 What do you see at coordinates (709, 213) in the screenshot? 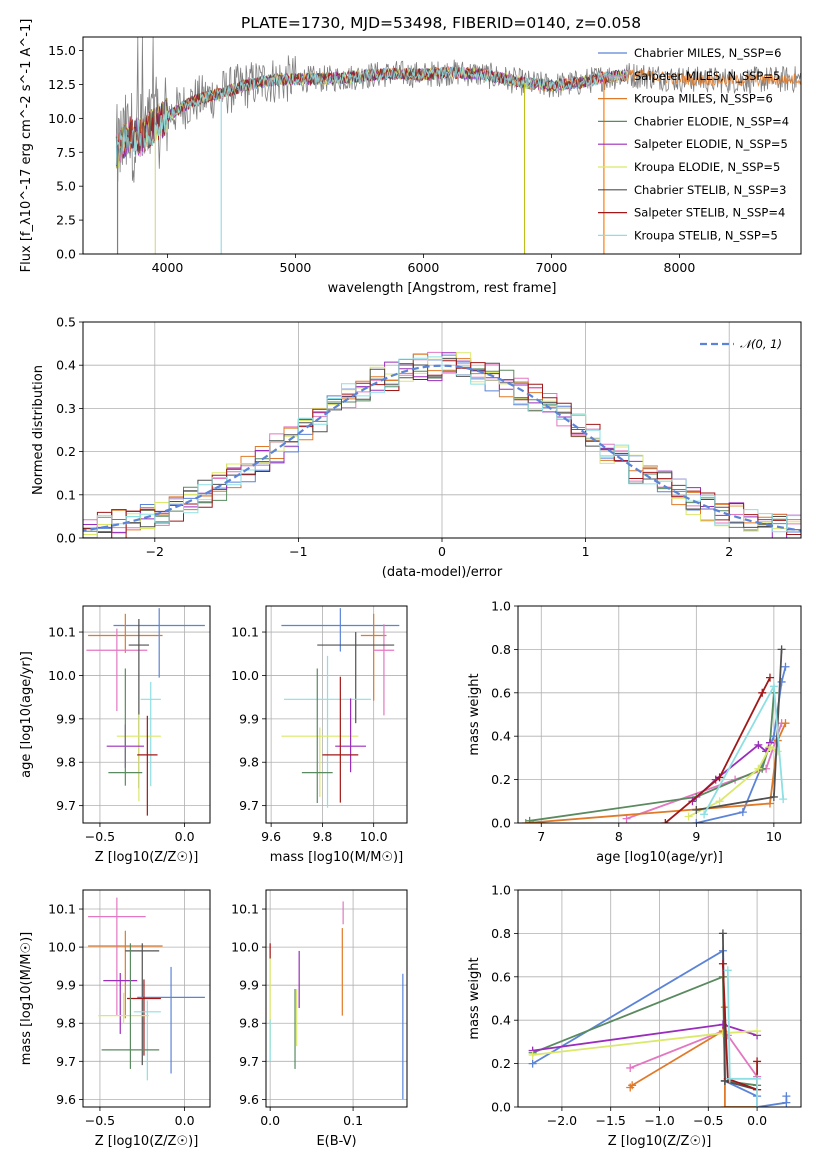
I see `legend-entry: Salpeter STELIB, N_SSP=4` at bounding box center [709, 213].